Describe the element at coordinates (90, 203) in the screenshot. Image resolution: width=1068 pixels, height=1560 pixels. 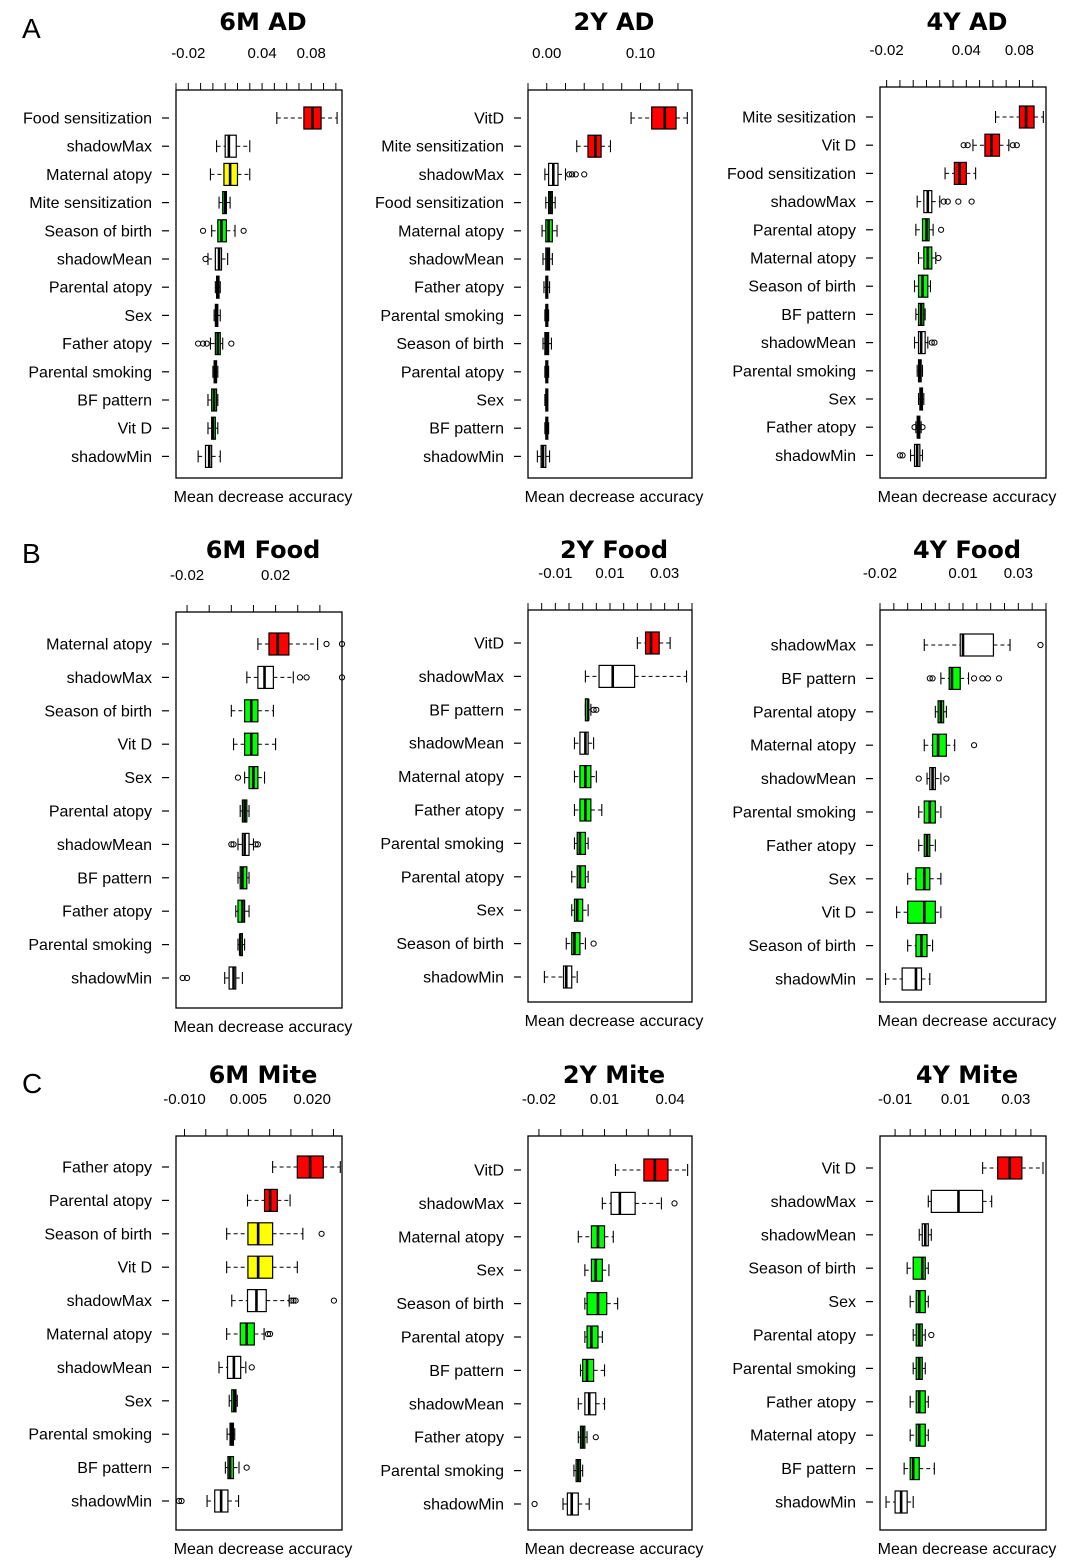
I see `y-category-label: Mite sensitization` at that location.